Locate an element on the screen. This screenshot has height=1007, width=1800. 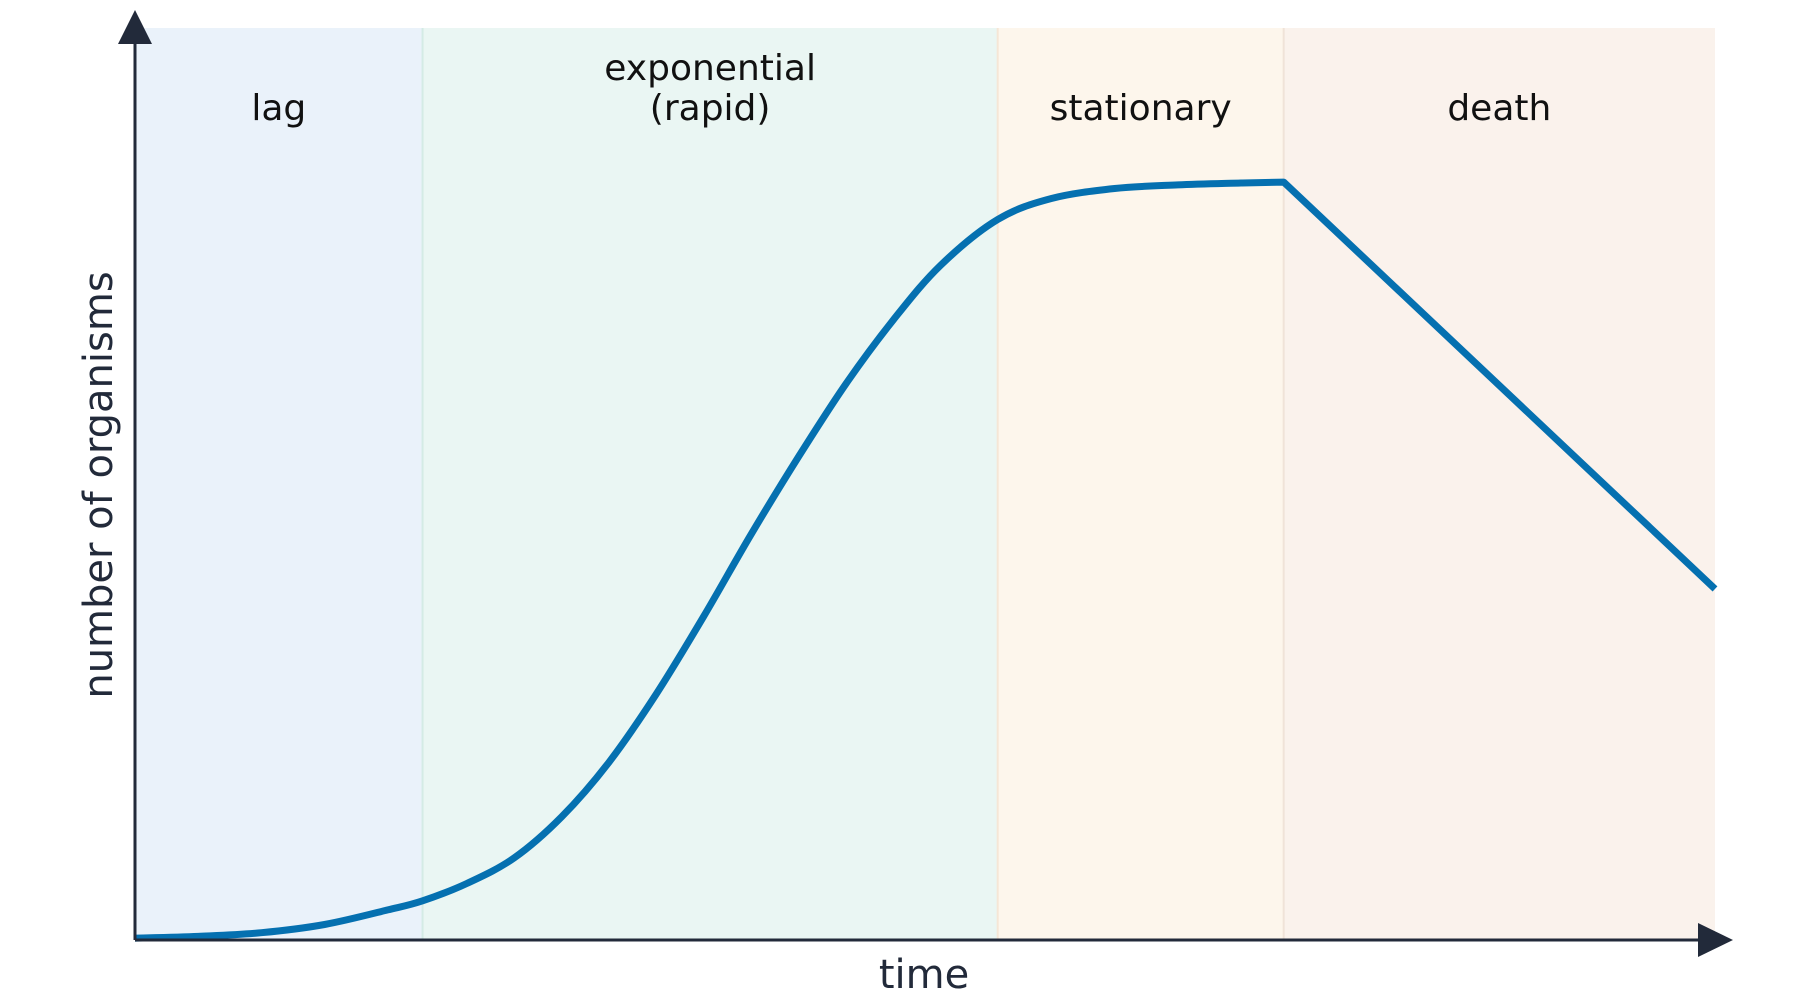
phase-band-lag is located at coordinates (279, 484).